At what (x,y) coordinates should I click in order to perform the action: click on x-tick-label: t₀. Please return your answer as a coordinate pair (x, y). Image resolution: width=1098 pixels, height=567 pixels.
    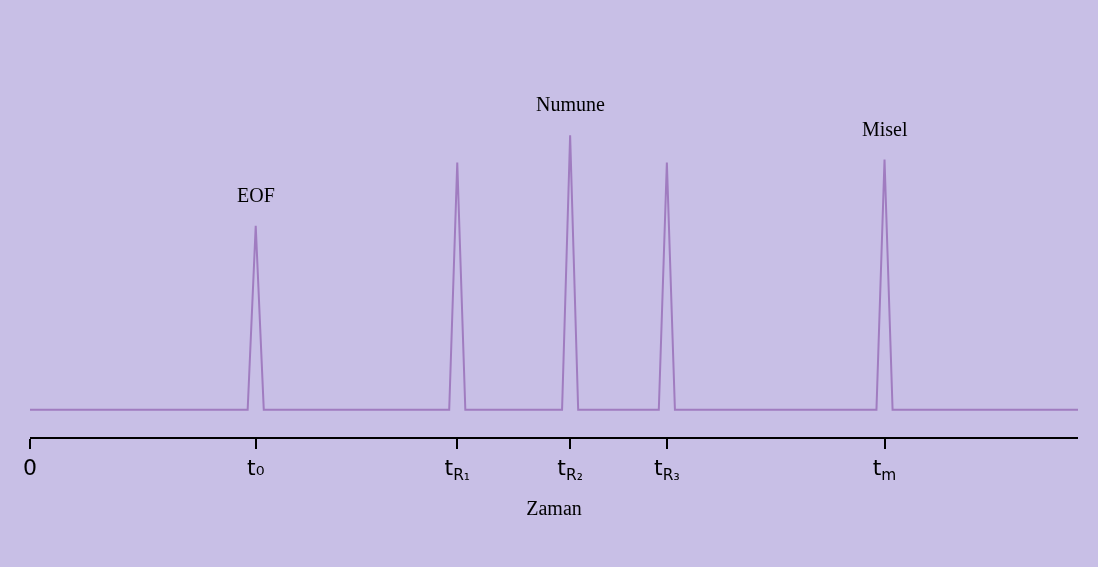
    Looking at the image, I should click on (255, 468).